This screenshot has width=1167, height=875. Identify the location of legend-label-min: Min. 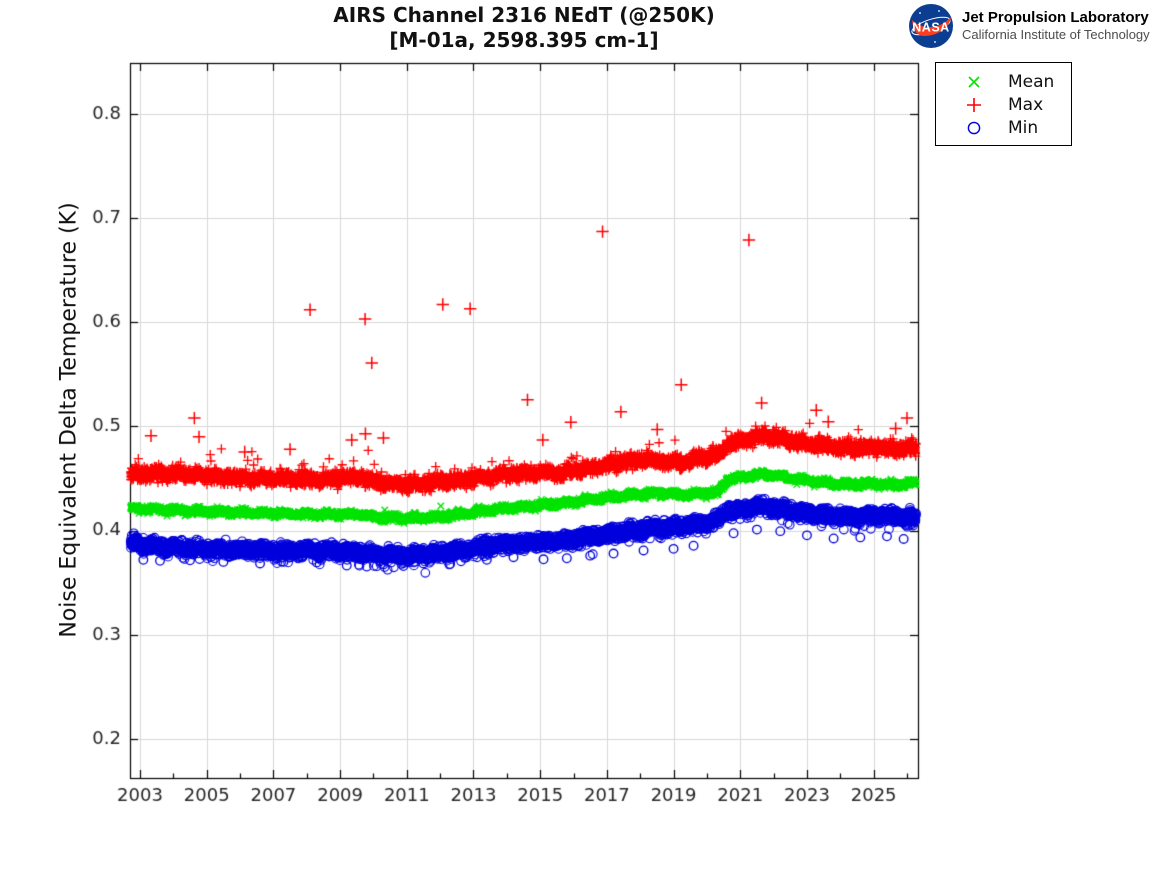
(1023, 127).